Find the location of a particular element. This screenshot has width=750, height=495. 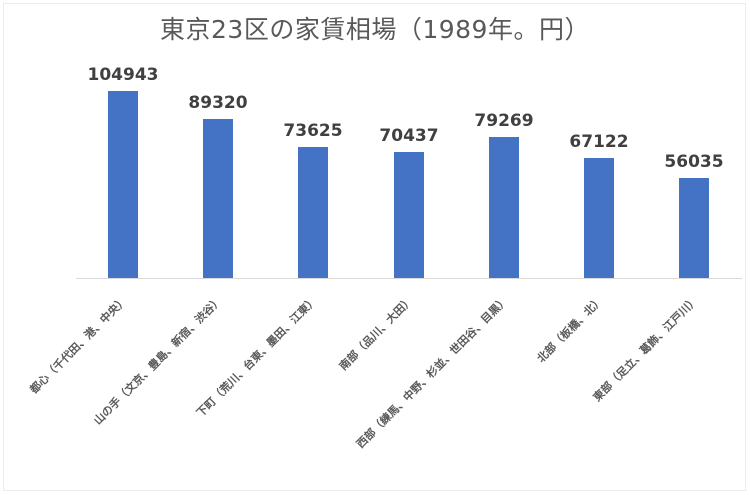

data-label: 89320 is located at coordinates (218, 103).